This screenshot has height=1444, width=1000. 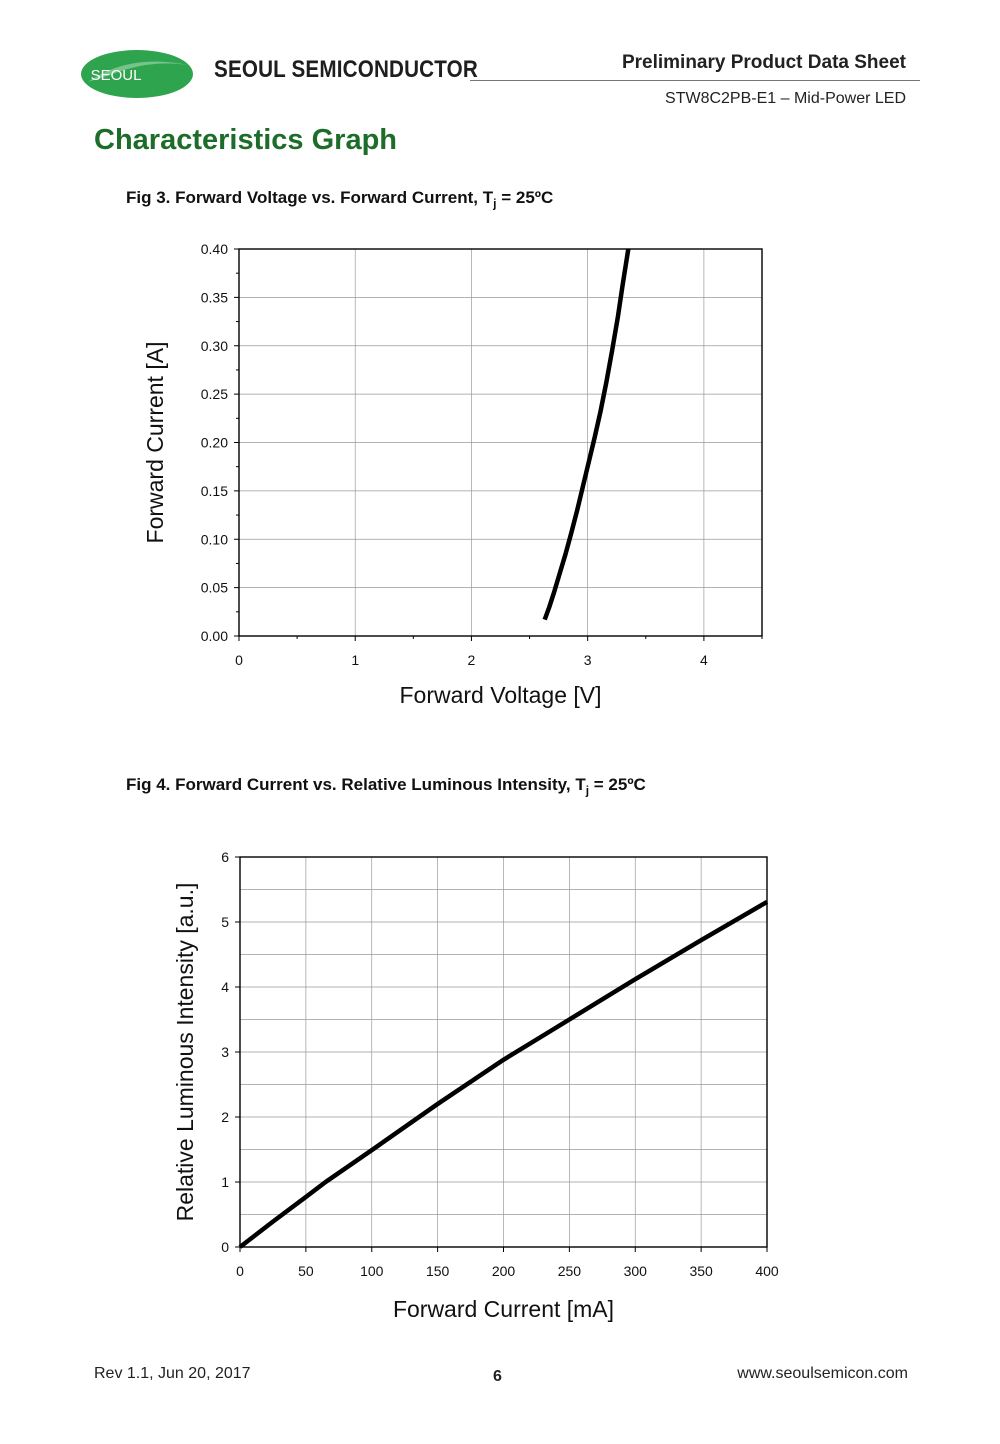 What do you see at coordinates (214, 588) in the screenshot?
I see `y-tick-label: 0.05` at bounding box center [214, 588].